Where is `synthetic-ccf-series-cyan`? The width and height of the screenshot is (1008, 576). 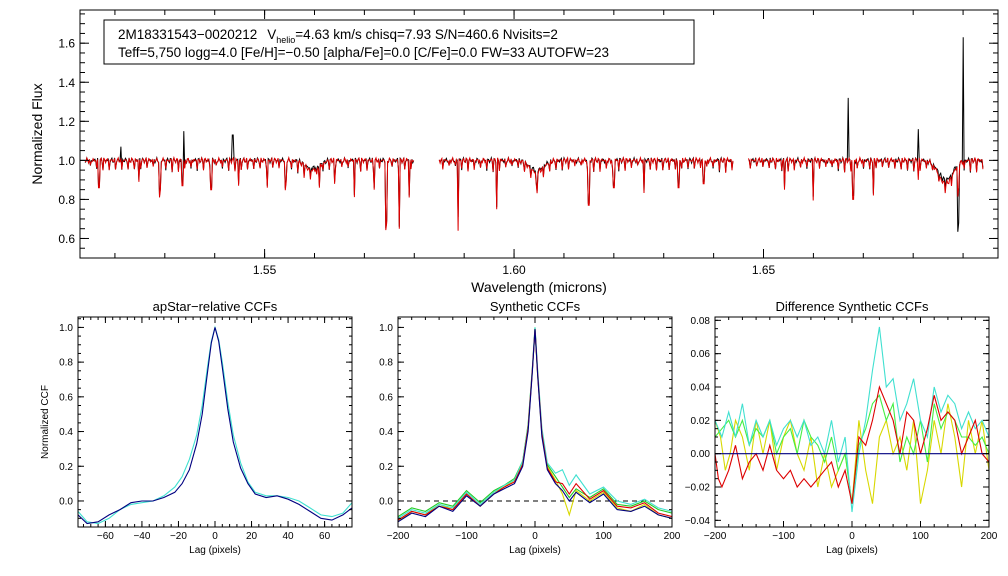
synthetic-ccf-series-cyan is located at coordinates (535, 423).